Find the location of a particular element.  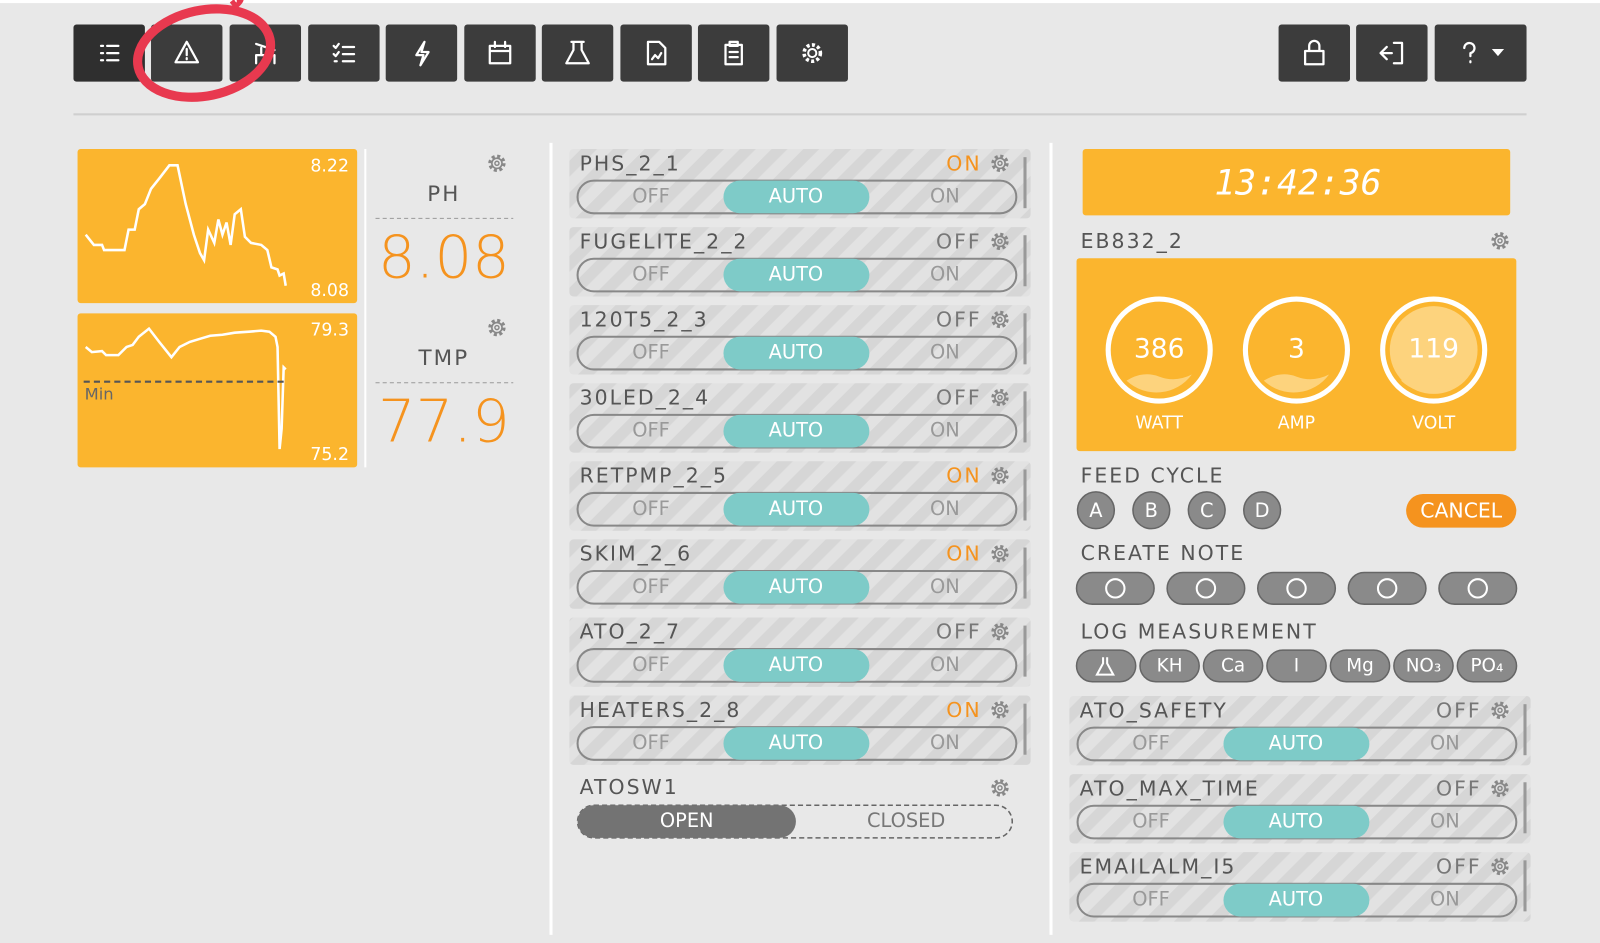

lock-button is located at coordinates (1314, 53).